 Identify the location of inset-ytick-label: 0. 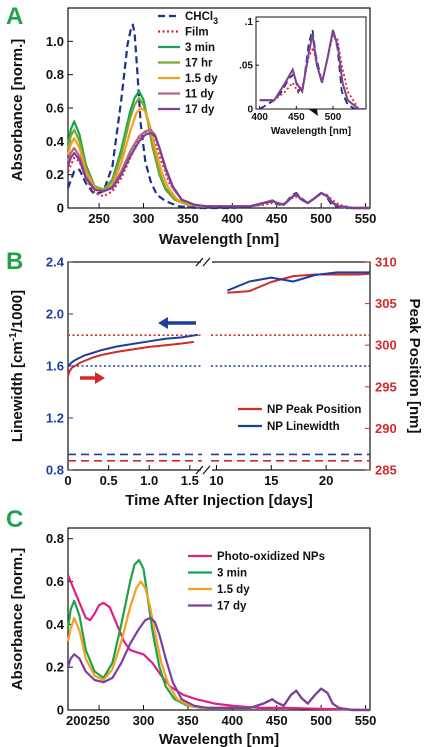
(250, 110).